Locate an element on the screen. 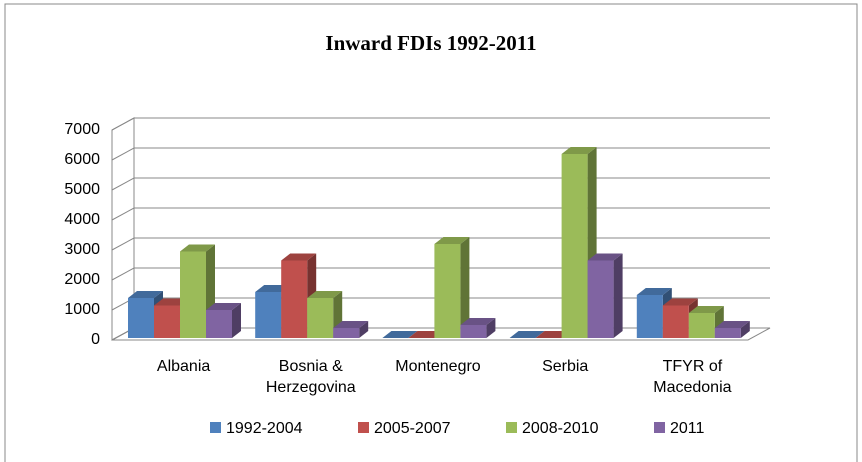 The image size is (862, 462). x-tick-label: Albania is located at coordinates (183, 366).